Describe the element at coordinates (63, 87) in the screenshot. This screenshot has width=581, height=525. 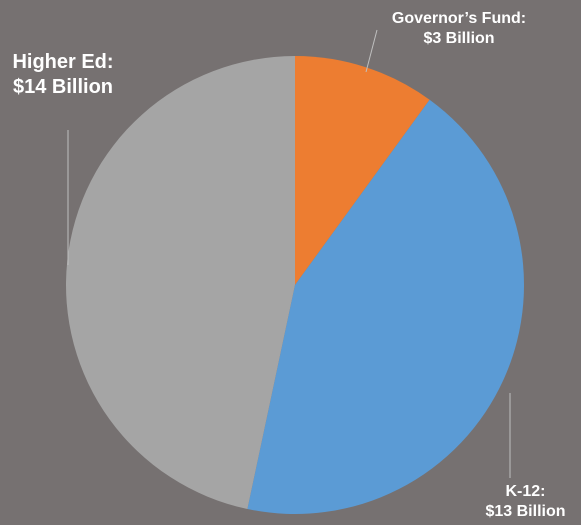
I see `slice-label-value: $14 Billion` at that location.